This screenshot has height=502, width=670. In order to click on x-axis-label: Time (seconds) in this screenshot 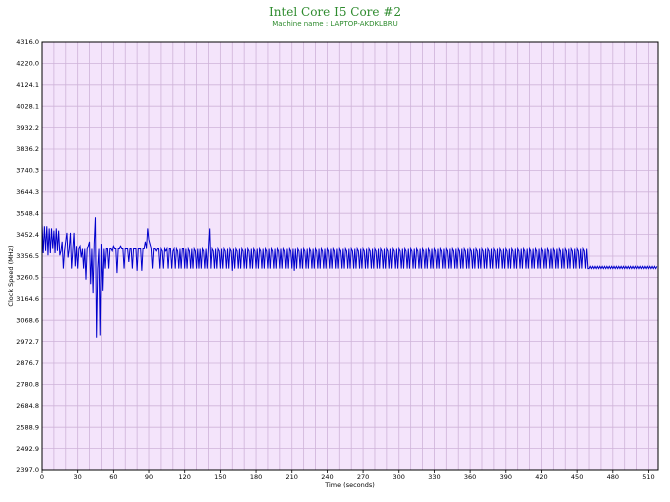, I will do `click(349, 485)`.